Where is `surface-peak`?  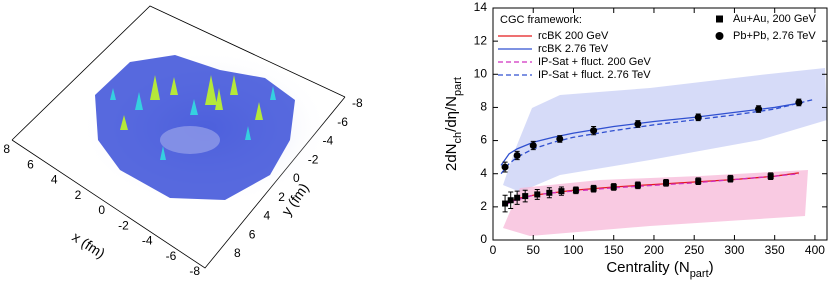
surface-peak is located at coordinates (191, 102).